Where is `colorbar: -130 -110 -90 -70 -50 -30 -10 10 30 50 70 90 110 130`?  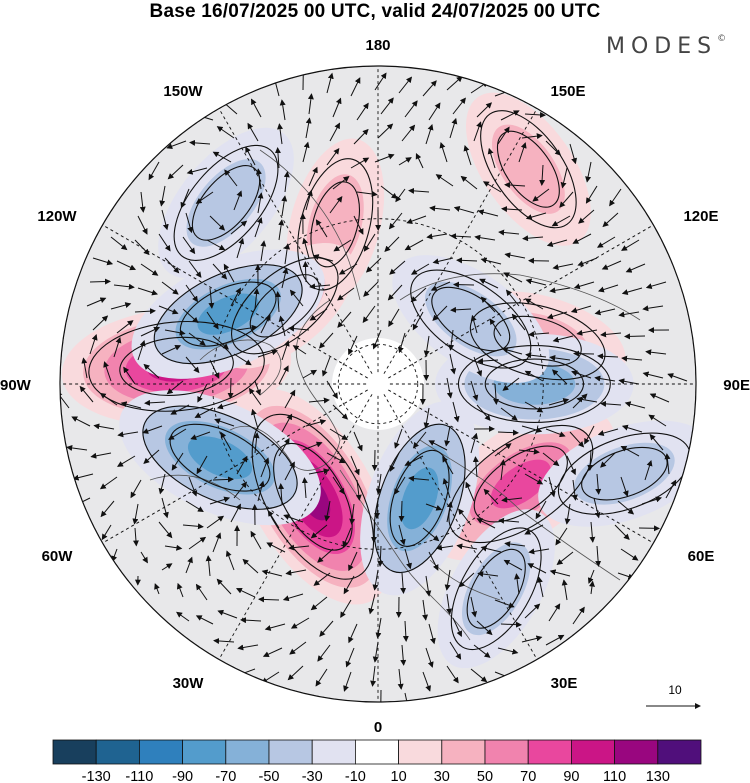 colorbar: -130 -110 -90 -70 -50 -30 -10 10 30 50 70 90 110 130 is located at coordinates (377, 761).